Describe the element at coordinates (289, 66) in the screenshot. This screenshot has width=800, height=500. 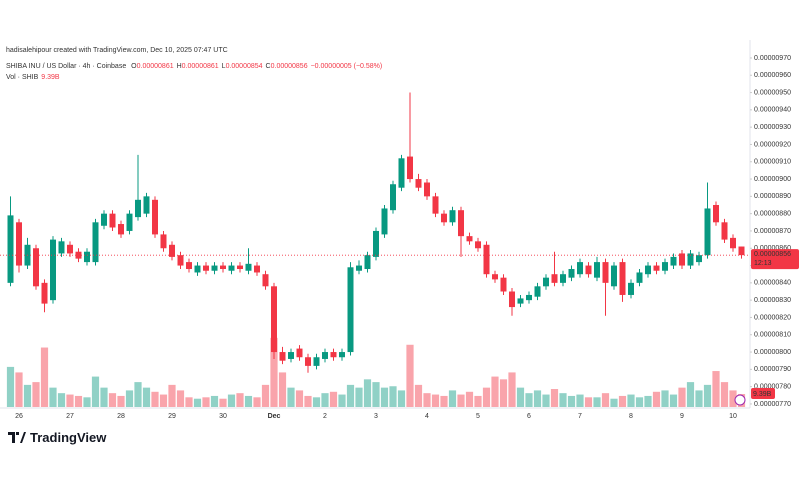
I see `ohlc-value: 0.00000856` at that location.